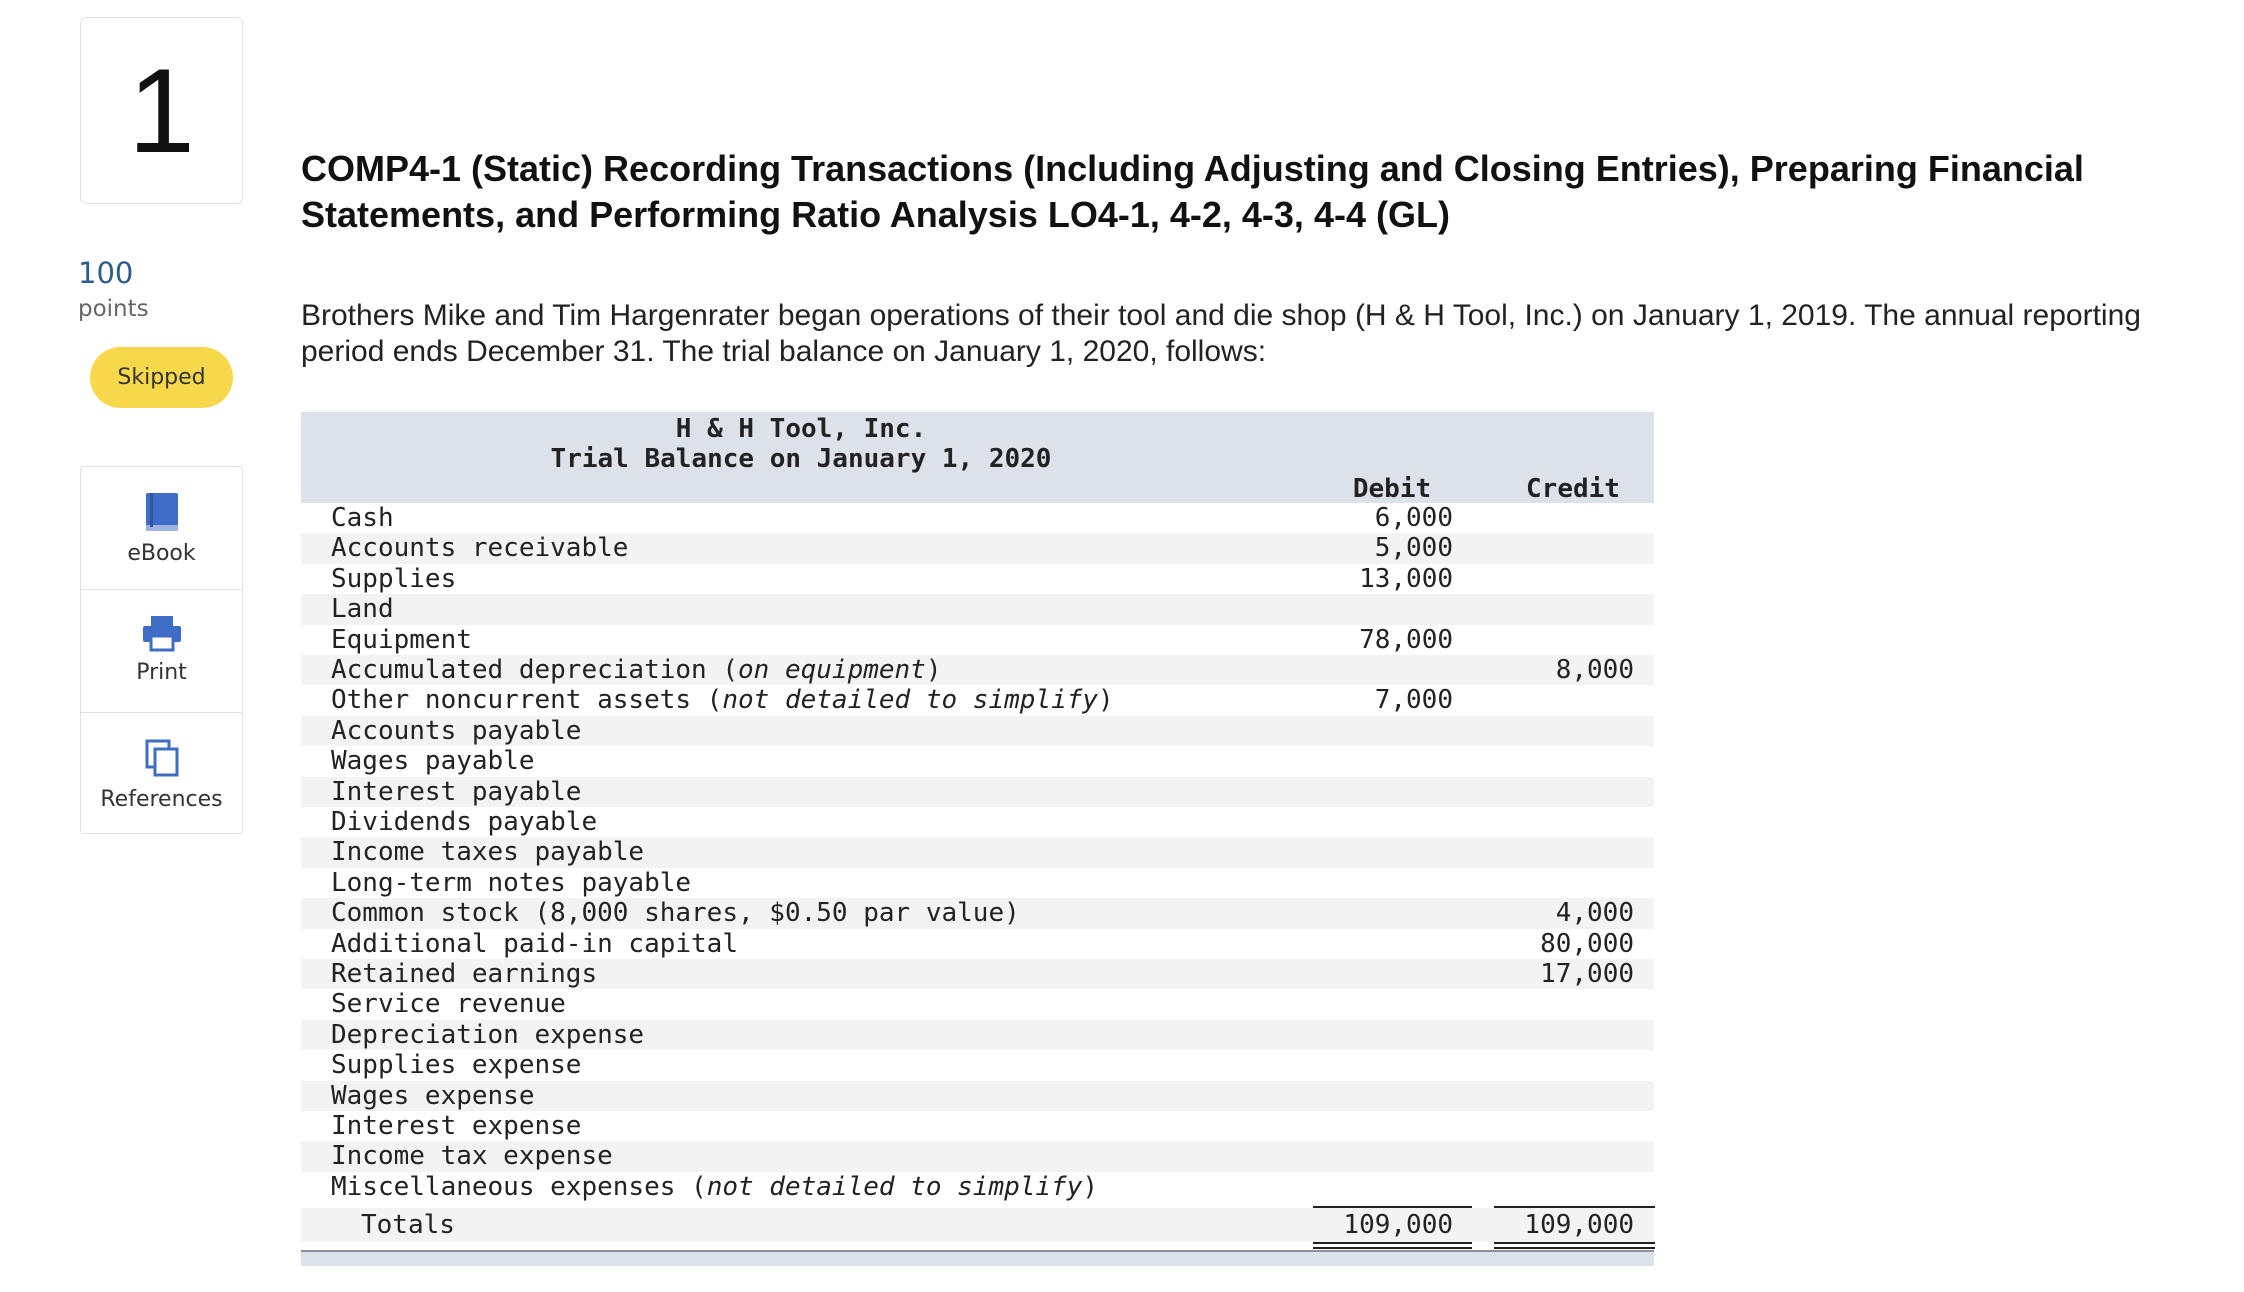 Image resolution: width=2244 pixels, height=1292 pixels. I want to click on debit-value: 5,000, so click(1413, 548).